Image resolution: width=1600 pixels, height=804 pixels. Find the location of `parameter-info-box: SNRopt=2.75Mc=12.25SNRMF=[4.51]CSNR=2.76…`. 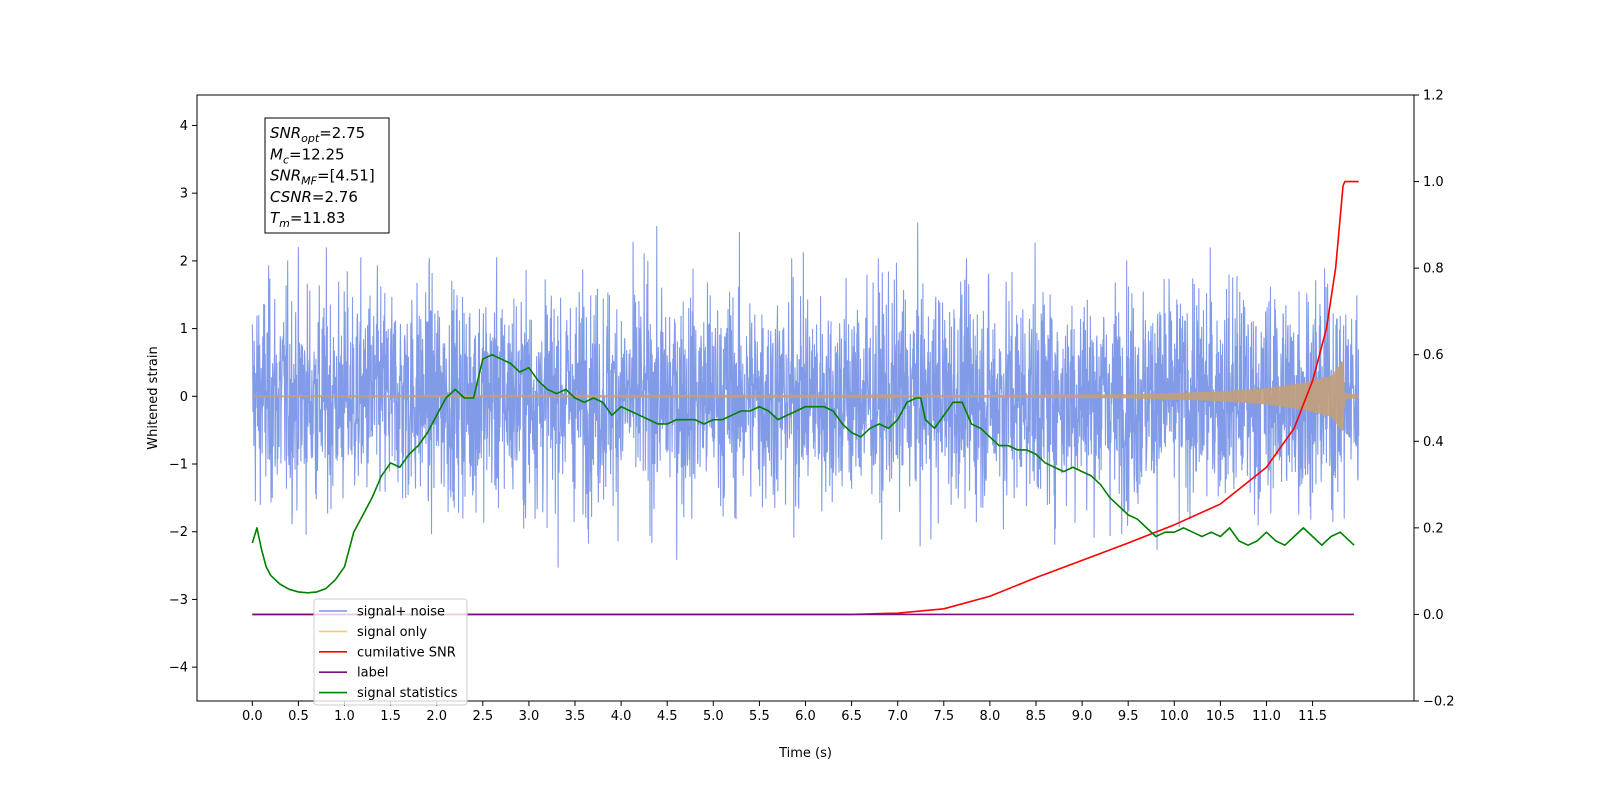

parameter-info-box: SNRopt=2.75Mc=12.25SNRMF=[4.51]CSNR=2.76… is located at coordinates (327, 175).